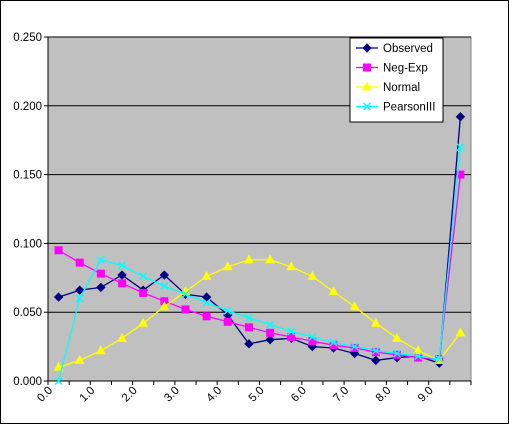  What do you see at coordinates (27, 38) in the screenshot?
I see `y-tick-label: 0.250` at bounding box center [27, 38].